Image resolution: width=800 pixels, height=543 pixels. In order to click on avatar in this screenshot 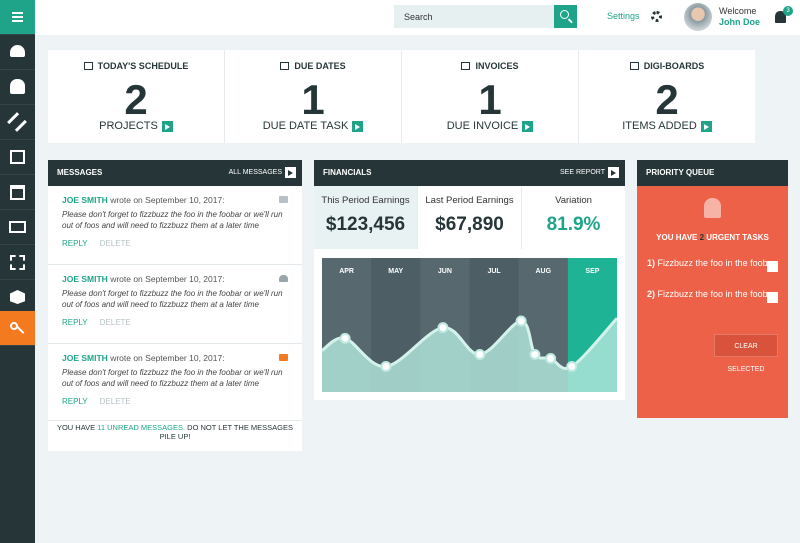, I will do `click(698, 17)`.